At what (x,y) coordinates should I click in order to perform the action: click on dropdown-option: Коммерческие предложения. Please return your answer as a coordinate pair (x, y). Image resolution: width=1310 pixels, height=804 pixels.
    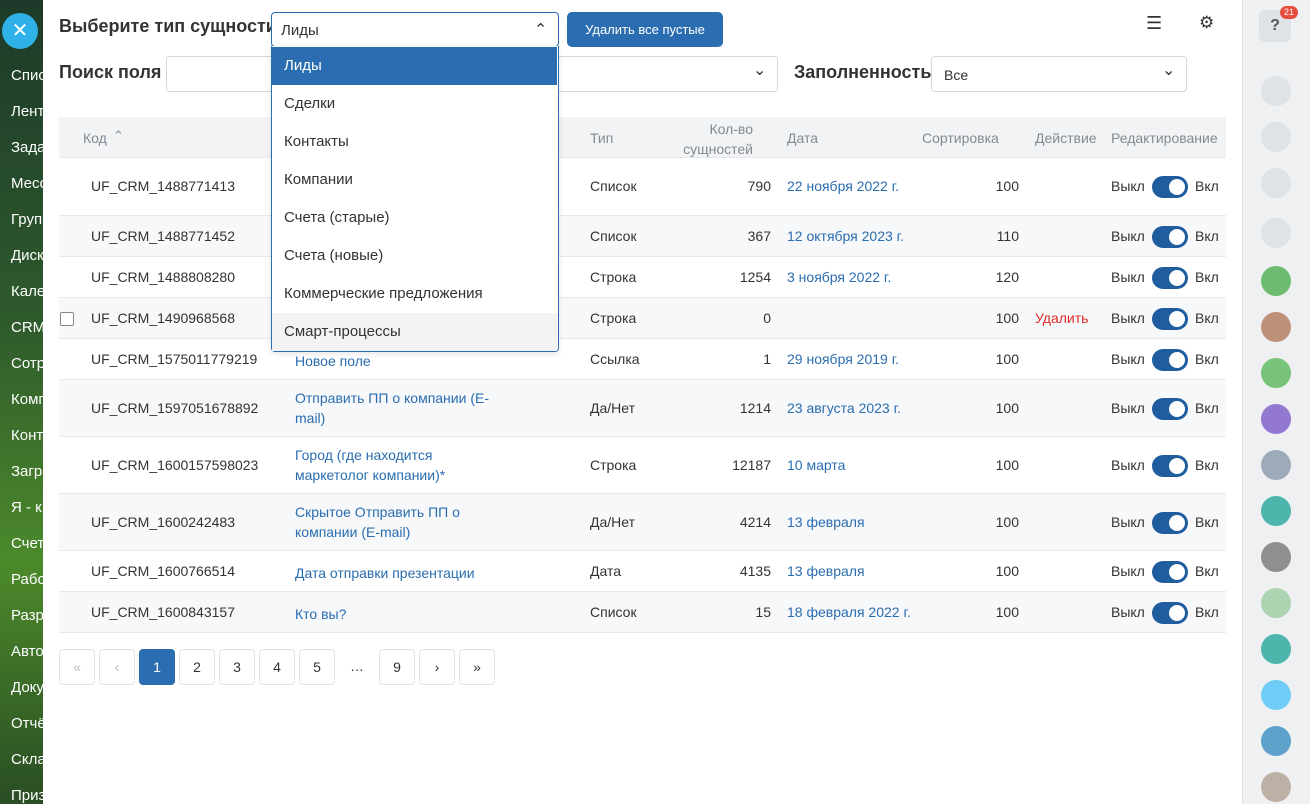
    Looking at the image, I should click on (383, 293).